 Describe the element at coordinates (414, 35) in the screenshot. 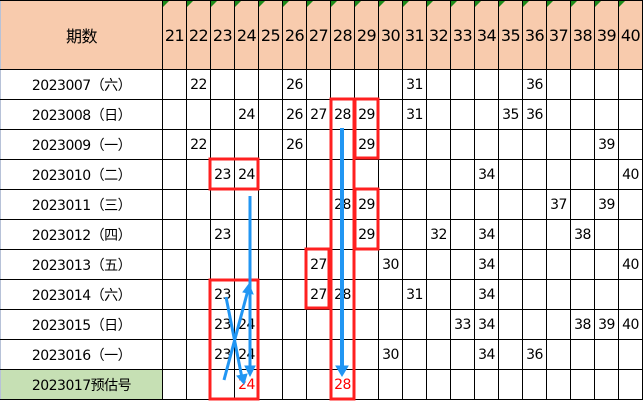

I see `header-number: 31` at that location.